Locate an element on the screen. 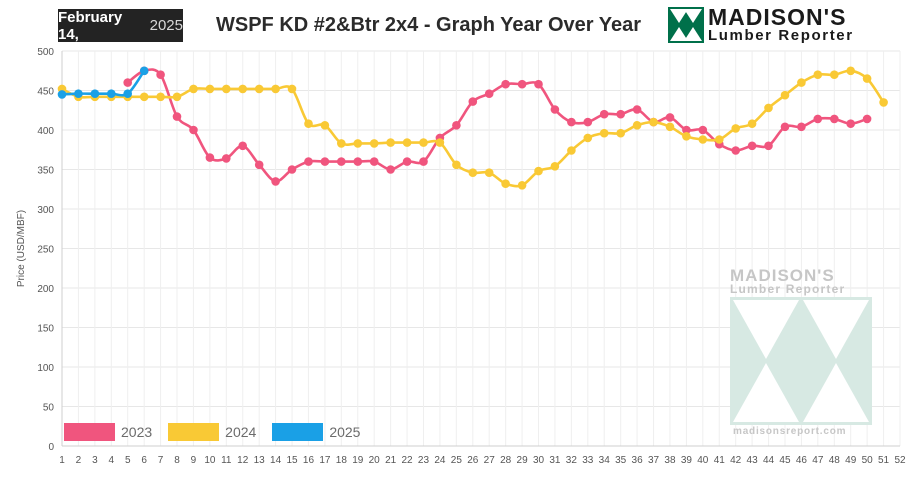 The height and width of the screenshot is (480, 920). data-point-2023-wk11 is located at coordinates (226, 158).